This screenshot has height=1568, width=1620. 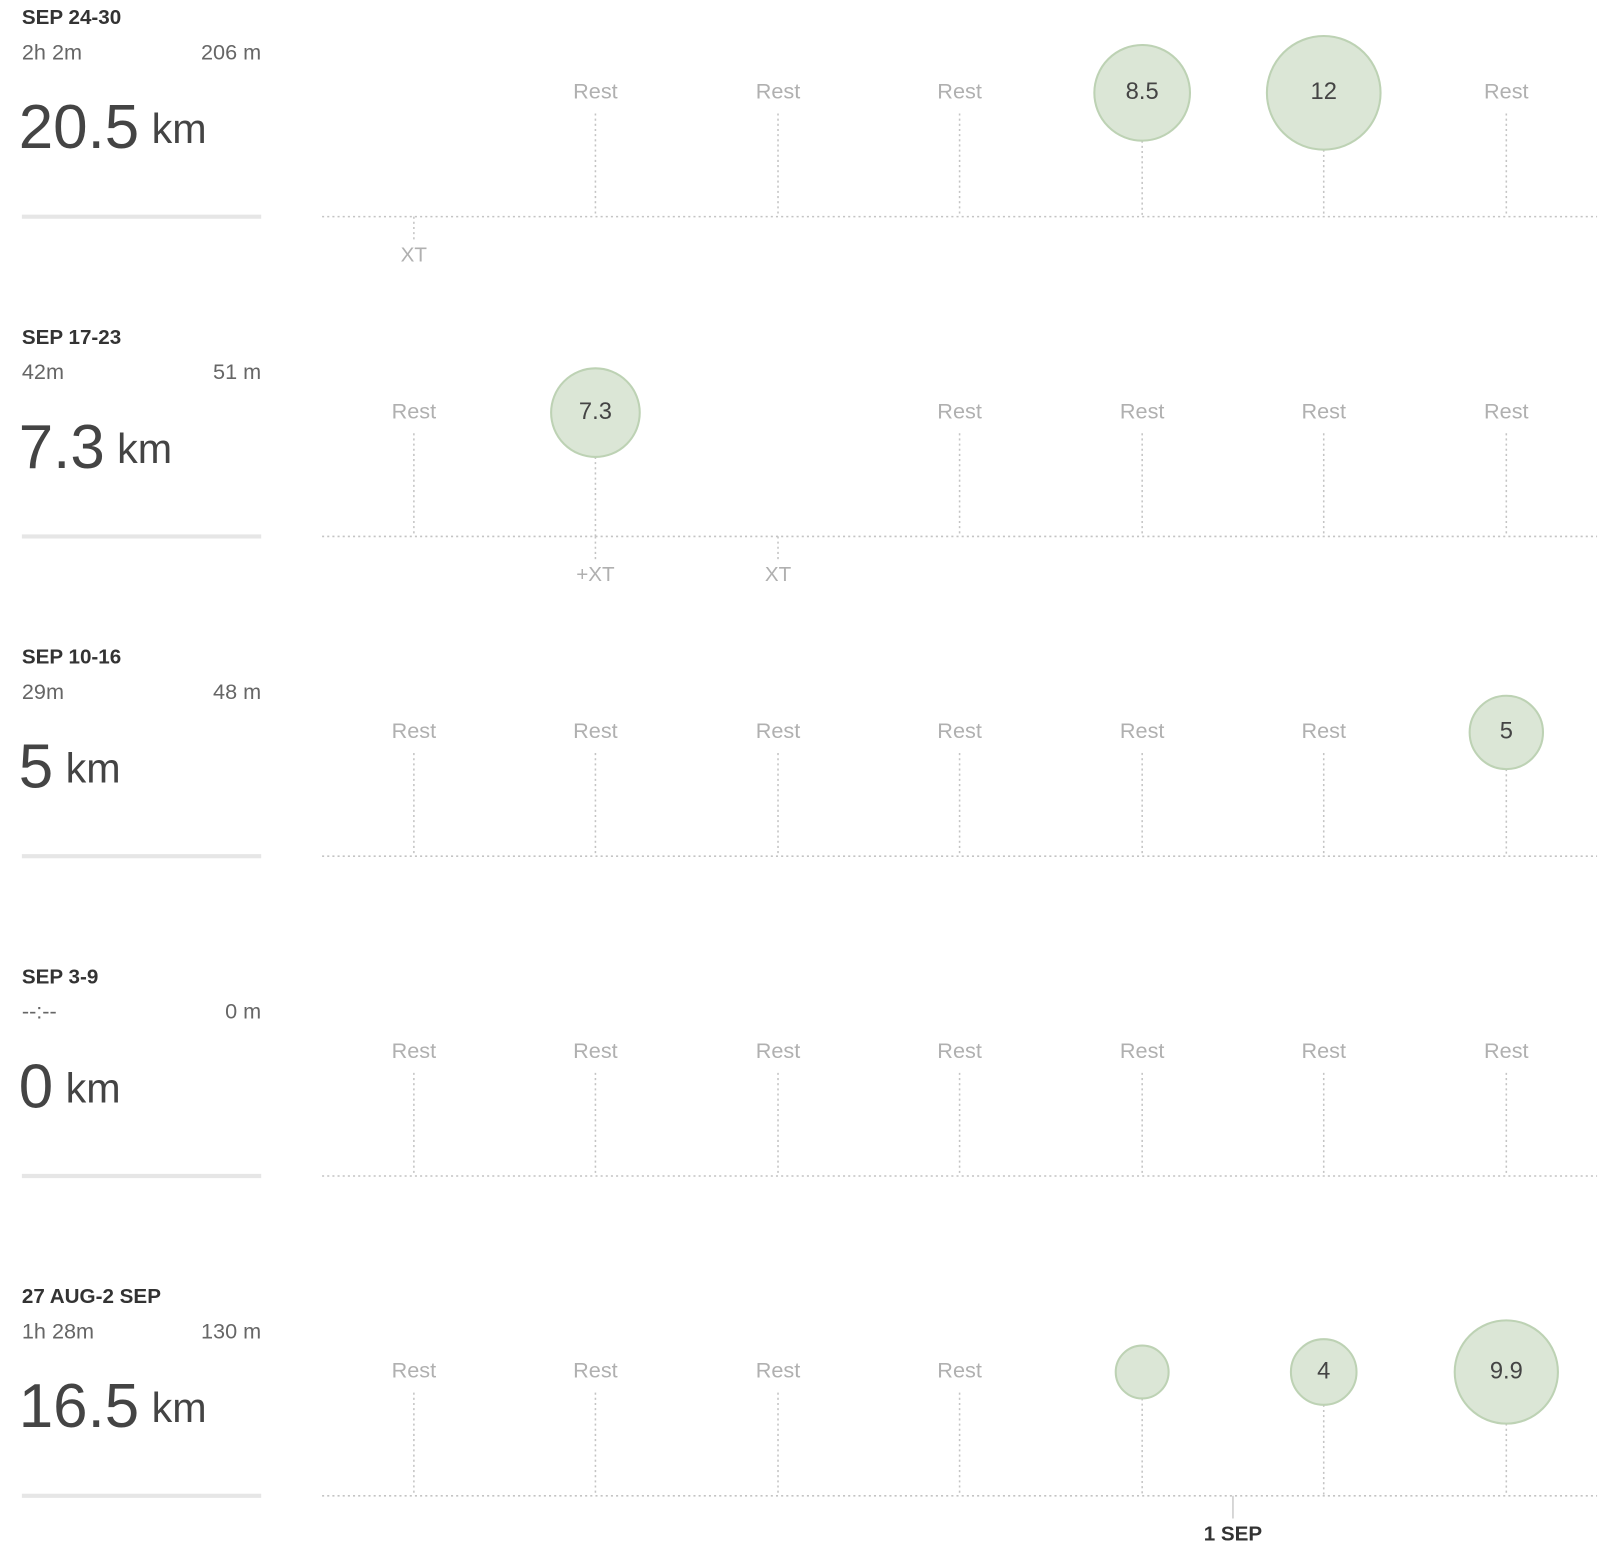 What do you see at coordinates (231, 51) in the screenshot?
I see `week-elevation: 206 m` at bounding box center [231, 51].